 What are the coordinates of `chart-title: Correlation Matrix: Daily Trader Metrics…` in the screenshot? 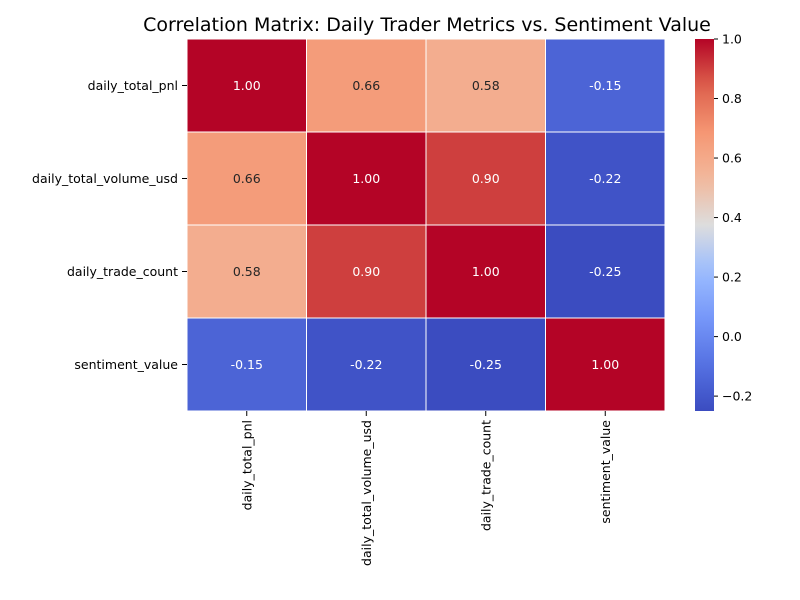 It's located at (427, 25).